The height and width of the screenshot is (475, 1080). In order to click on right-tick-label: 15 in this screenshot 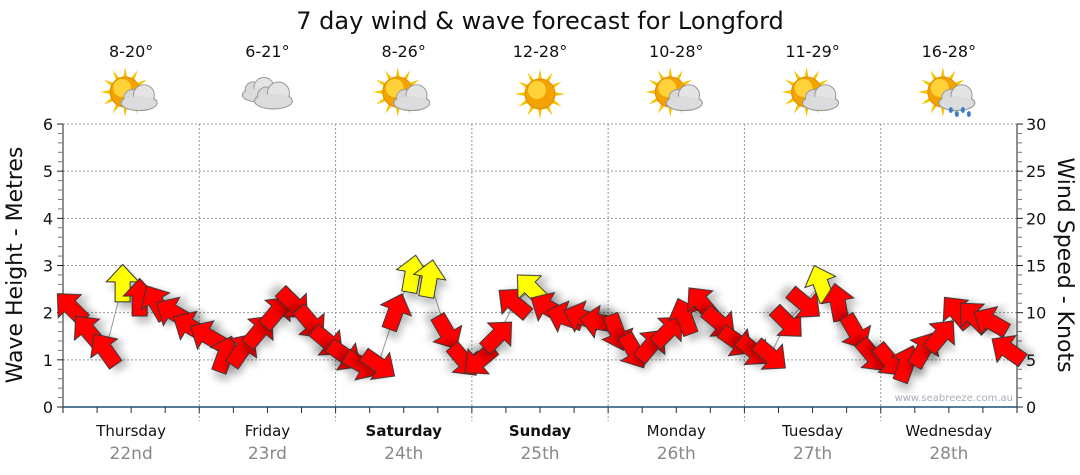, I will do `click(1036, 266)`.